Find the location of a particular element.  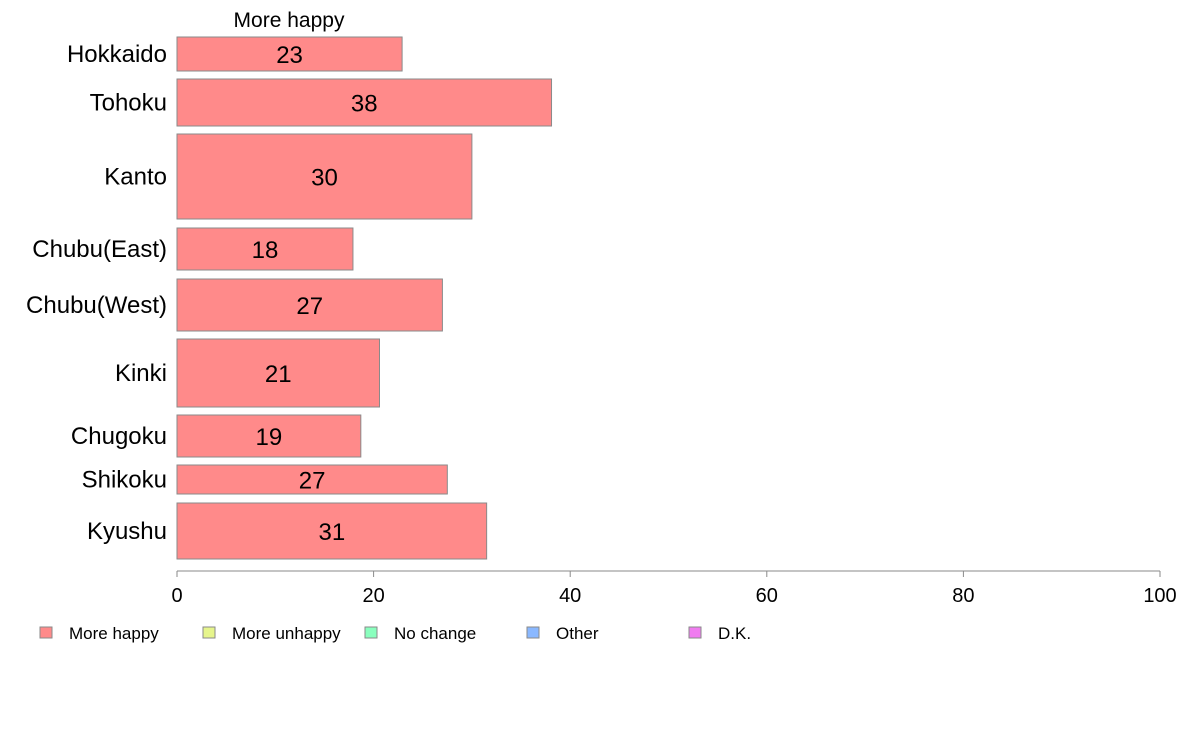

x-tick-label: 80 is located at coordinates (963, 596).